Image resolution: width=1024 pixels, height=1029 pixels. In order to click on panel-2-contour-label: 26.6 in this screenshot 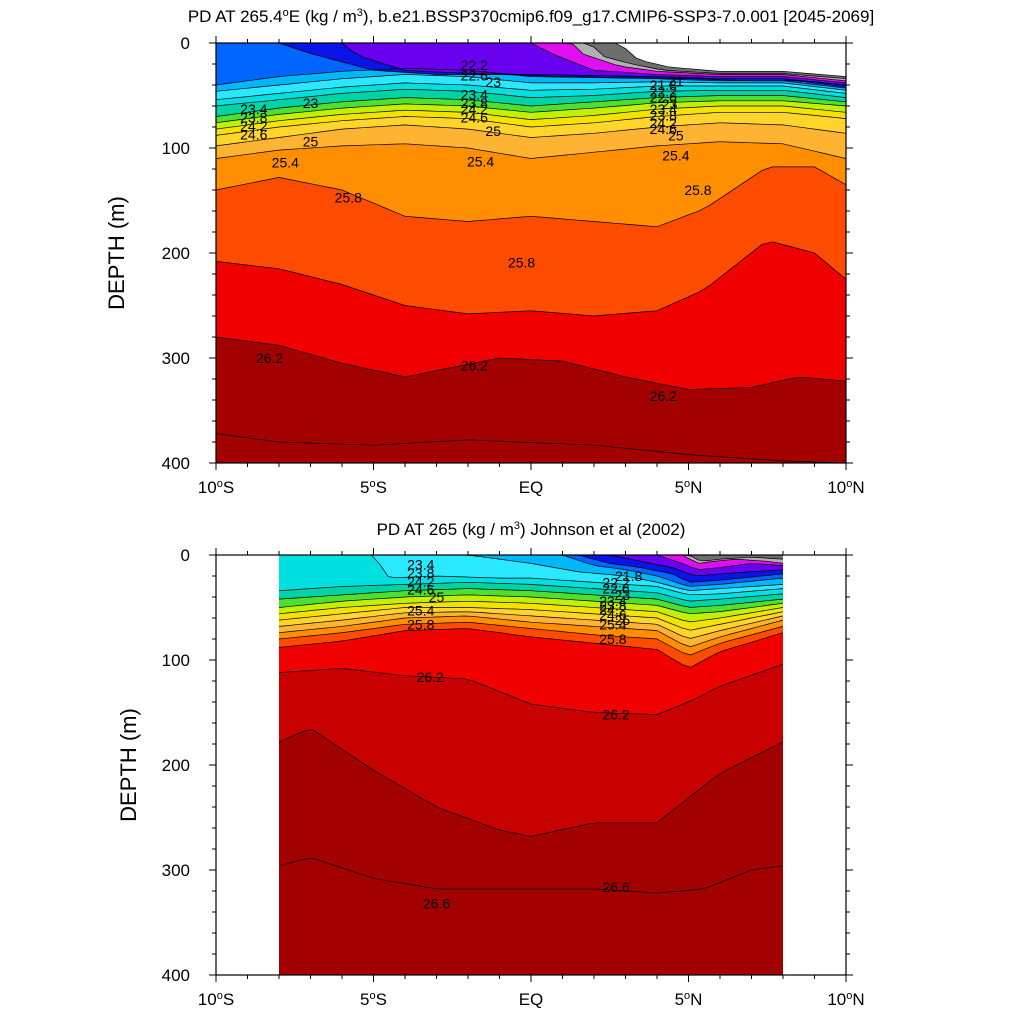, I will do `click(436, 904)`.